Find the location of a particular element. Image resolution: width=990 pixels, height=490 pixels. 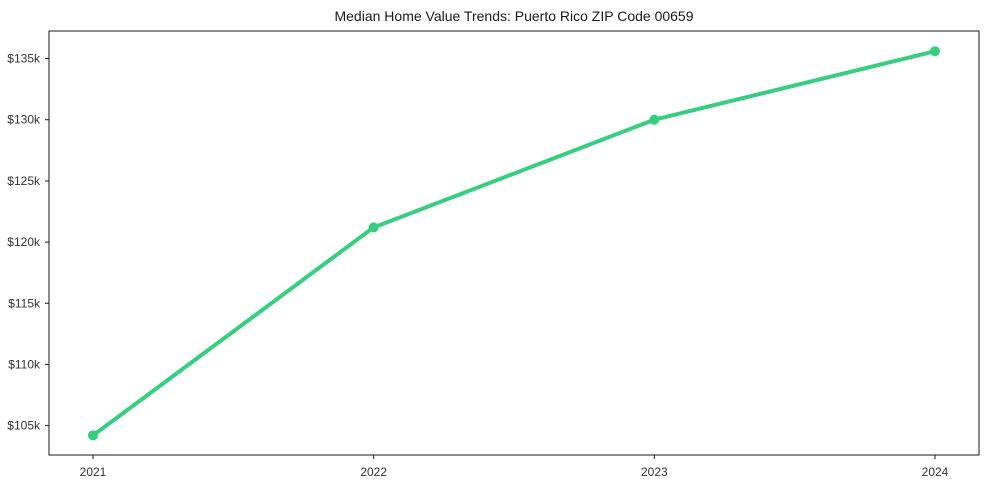

y-tick-label: $110k is located at coordinates (24, 364).